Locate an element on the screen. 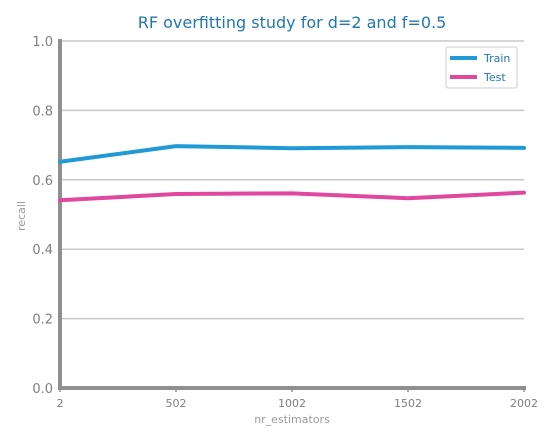  y-tick-label: 0.6 is located at coordinates (42, 181).